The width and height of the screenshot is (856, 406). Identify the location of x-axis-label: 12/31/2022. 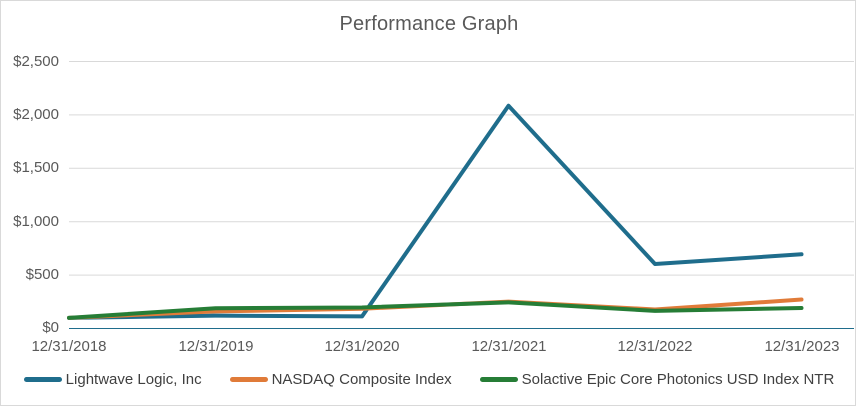
(655, 346).